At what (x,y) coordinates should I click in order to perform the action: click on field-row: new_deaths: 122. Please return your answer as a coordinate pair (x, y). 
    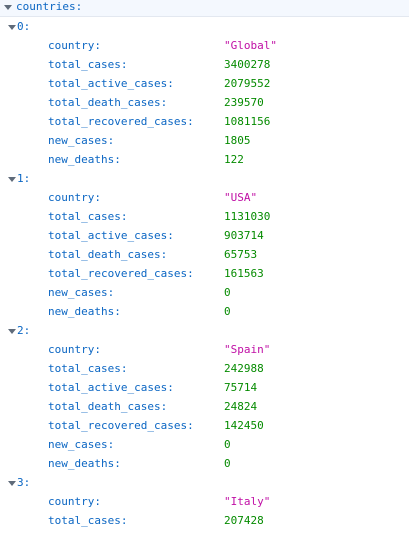
    Looking at the image, I should click on (204, 159).